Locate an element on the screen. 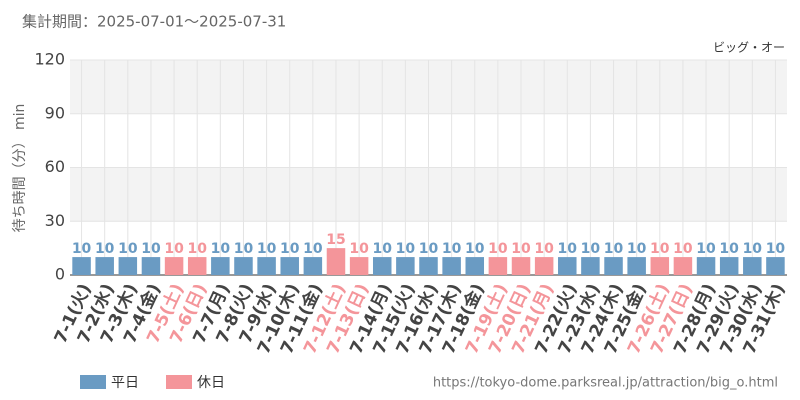 Image resolution: width=800 pixels, height=400 pixels. subtitle: ビッグ・オー is located at coordinates (749, 48).